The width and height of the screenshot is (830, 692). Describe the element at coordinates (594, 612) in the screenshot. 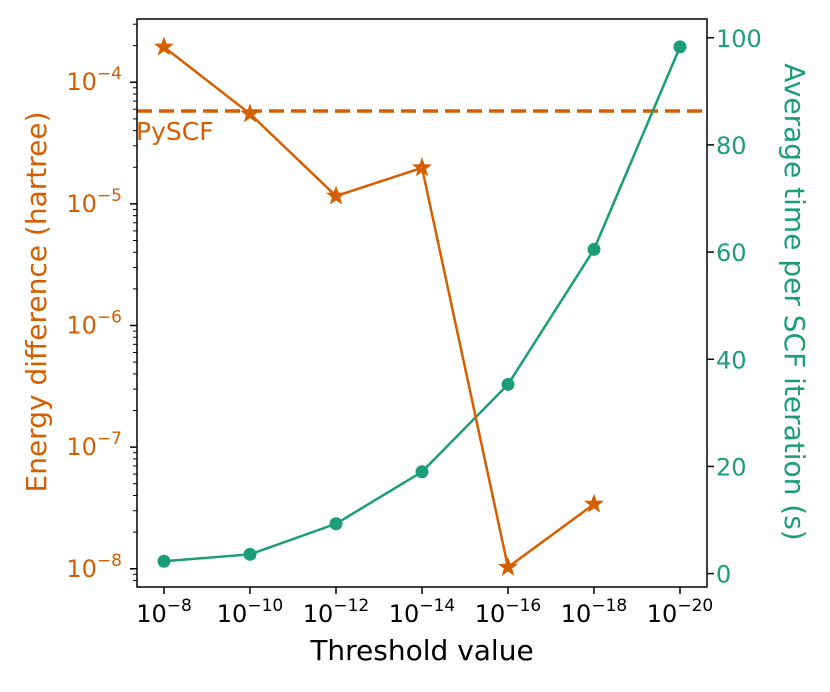

I see `x-tick-label: 10−18` at that location.